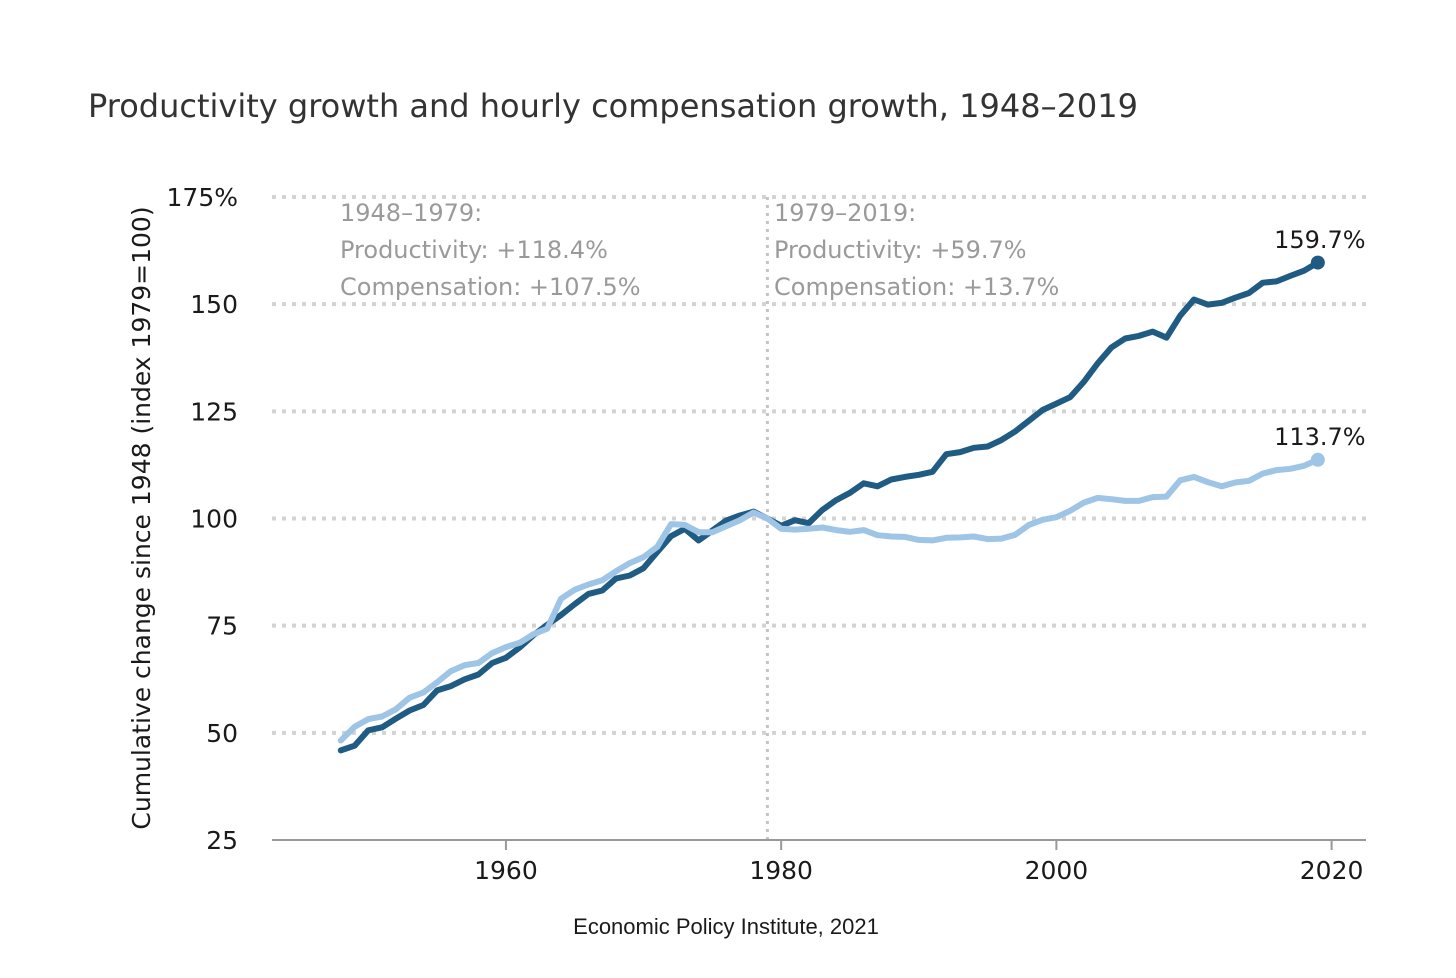 The width and height of the screenshot is (1456, 978). What do you see at coordinates (506, 870) in the screenshot?
I see `x-tick-label: 1960` at bounding box center [506, 870].